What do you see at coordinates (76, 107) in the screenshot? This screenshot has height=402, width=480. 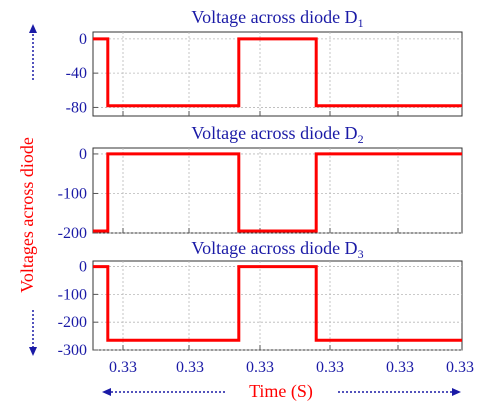 I see `y-tick-label: -80` at bounding box center [76, 107].